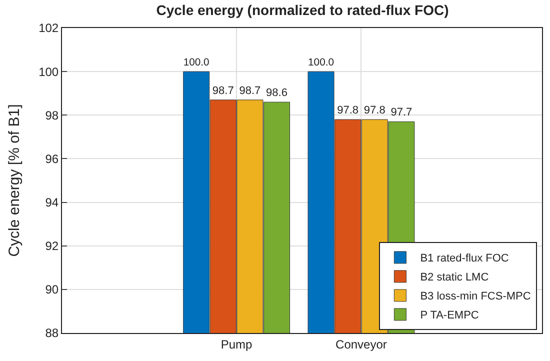  I want to click on y-tick-label: 98, so click(52, 115).